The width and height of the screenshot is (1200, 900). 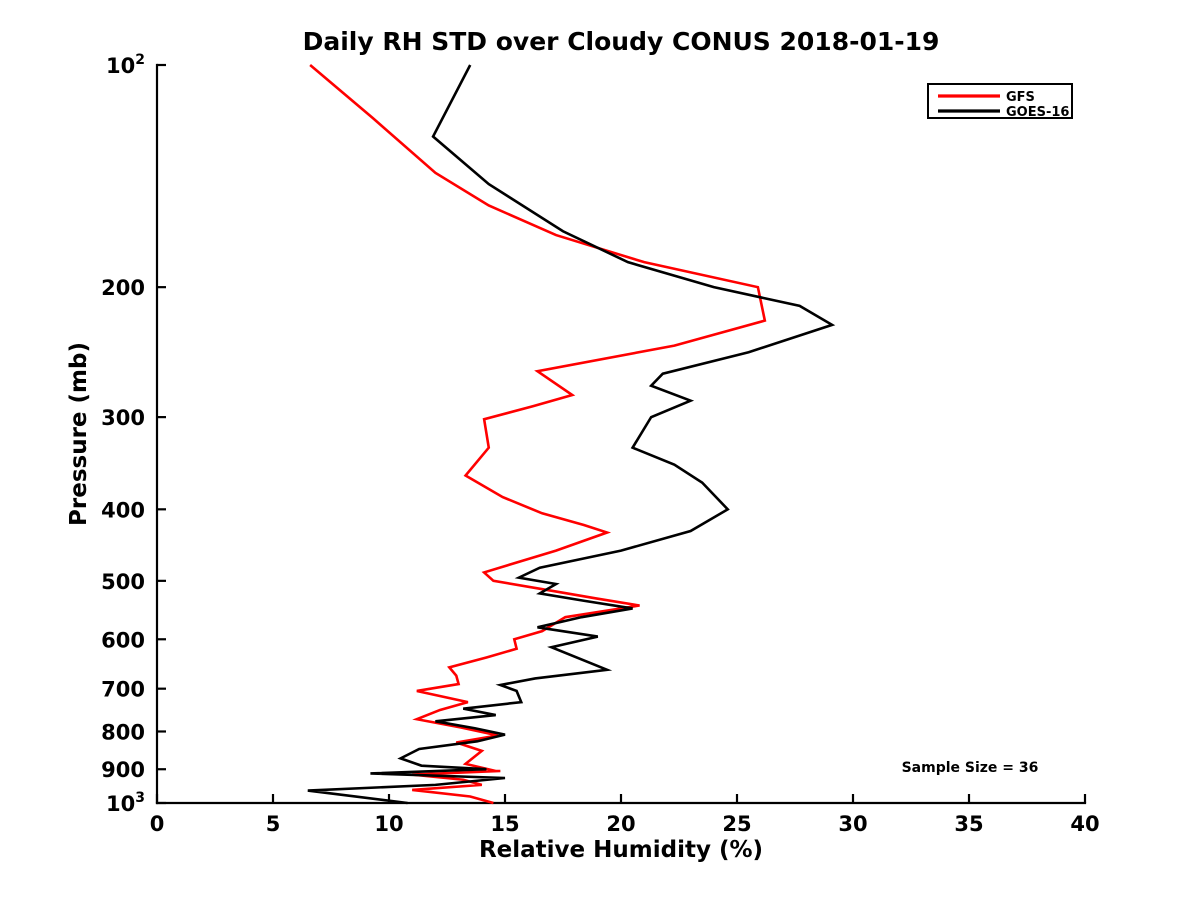 What do you see at coordinates (157, 824) in the screenshot?
I see `x-tick-label: 0` at bounding box center [157, 824].